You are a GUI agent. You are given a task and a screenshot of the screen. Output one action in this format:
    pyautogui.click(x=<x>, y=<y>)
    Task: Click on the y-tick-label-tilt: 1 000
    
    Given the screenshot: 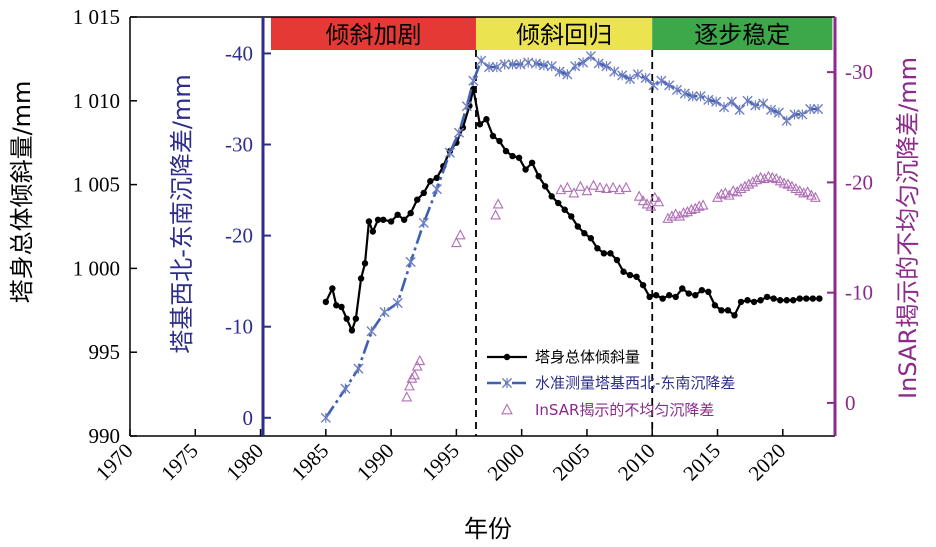 What is the action you would take?
    pyautogui.click(x=96, y=268)
    